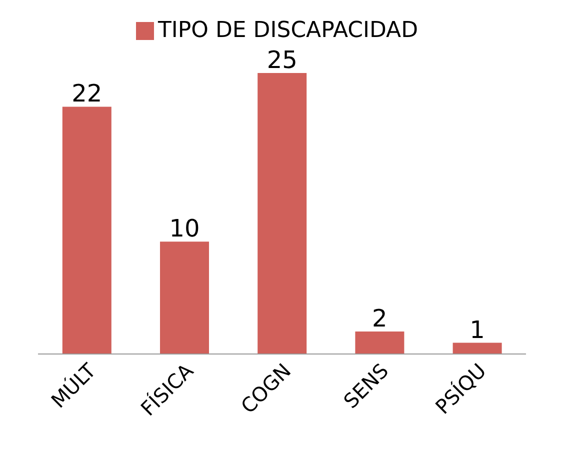  I want to click on data-label: 10, so click(184, 228).